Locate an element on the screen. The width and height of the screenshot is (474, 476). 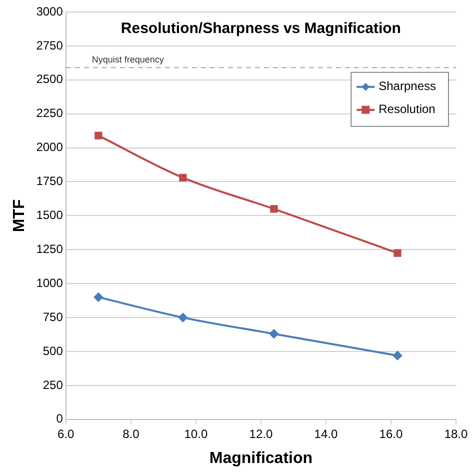
y-tick-label: 0 is located at coordinates (60, 419).